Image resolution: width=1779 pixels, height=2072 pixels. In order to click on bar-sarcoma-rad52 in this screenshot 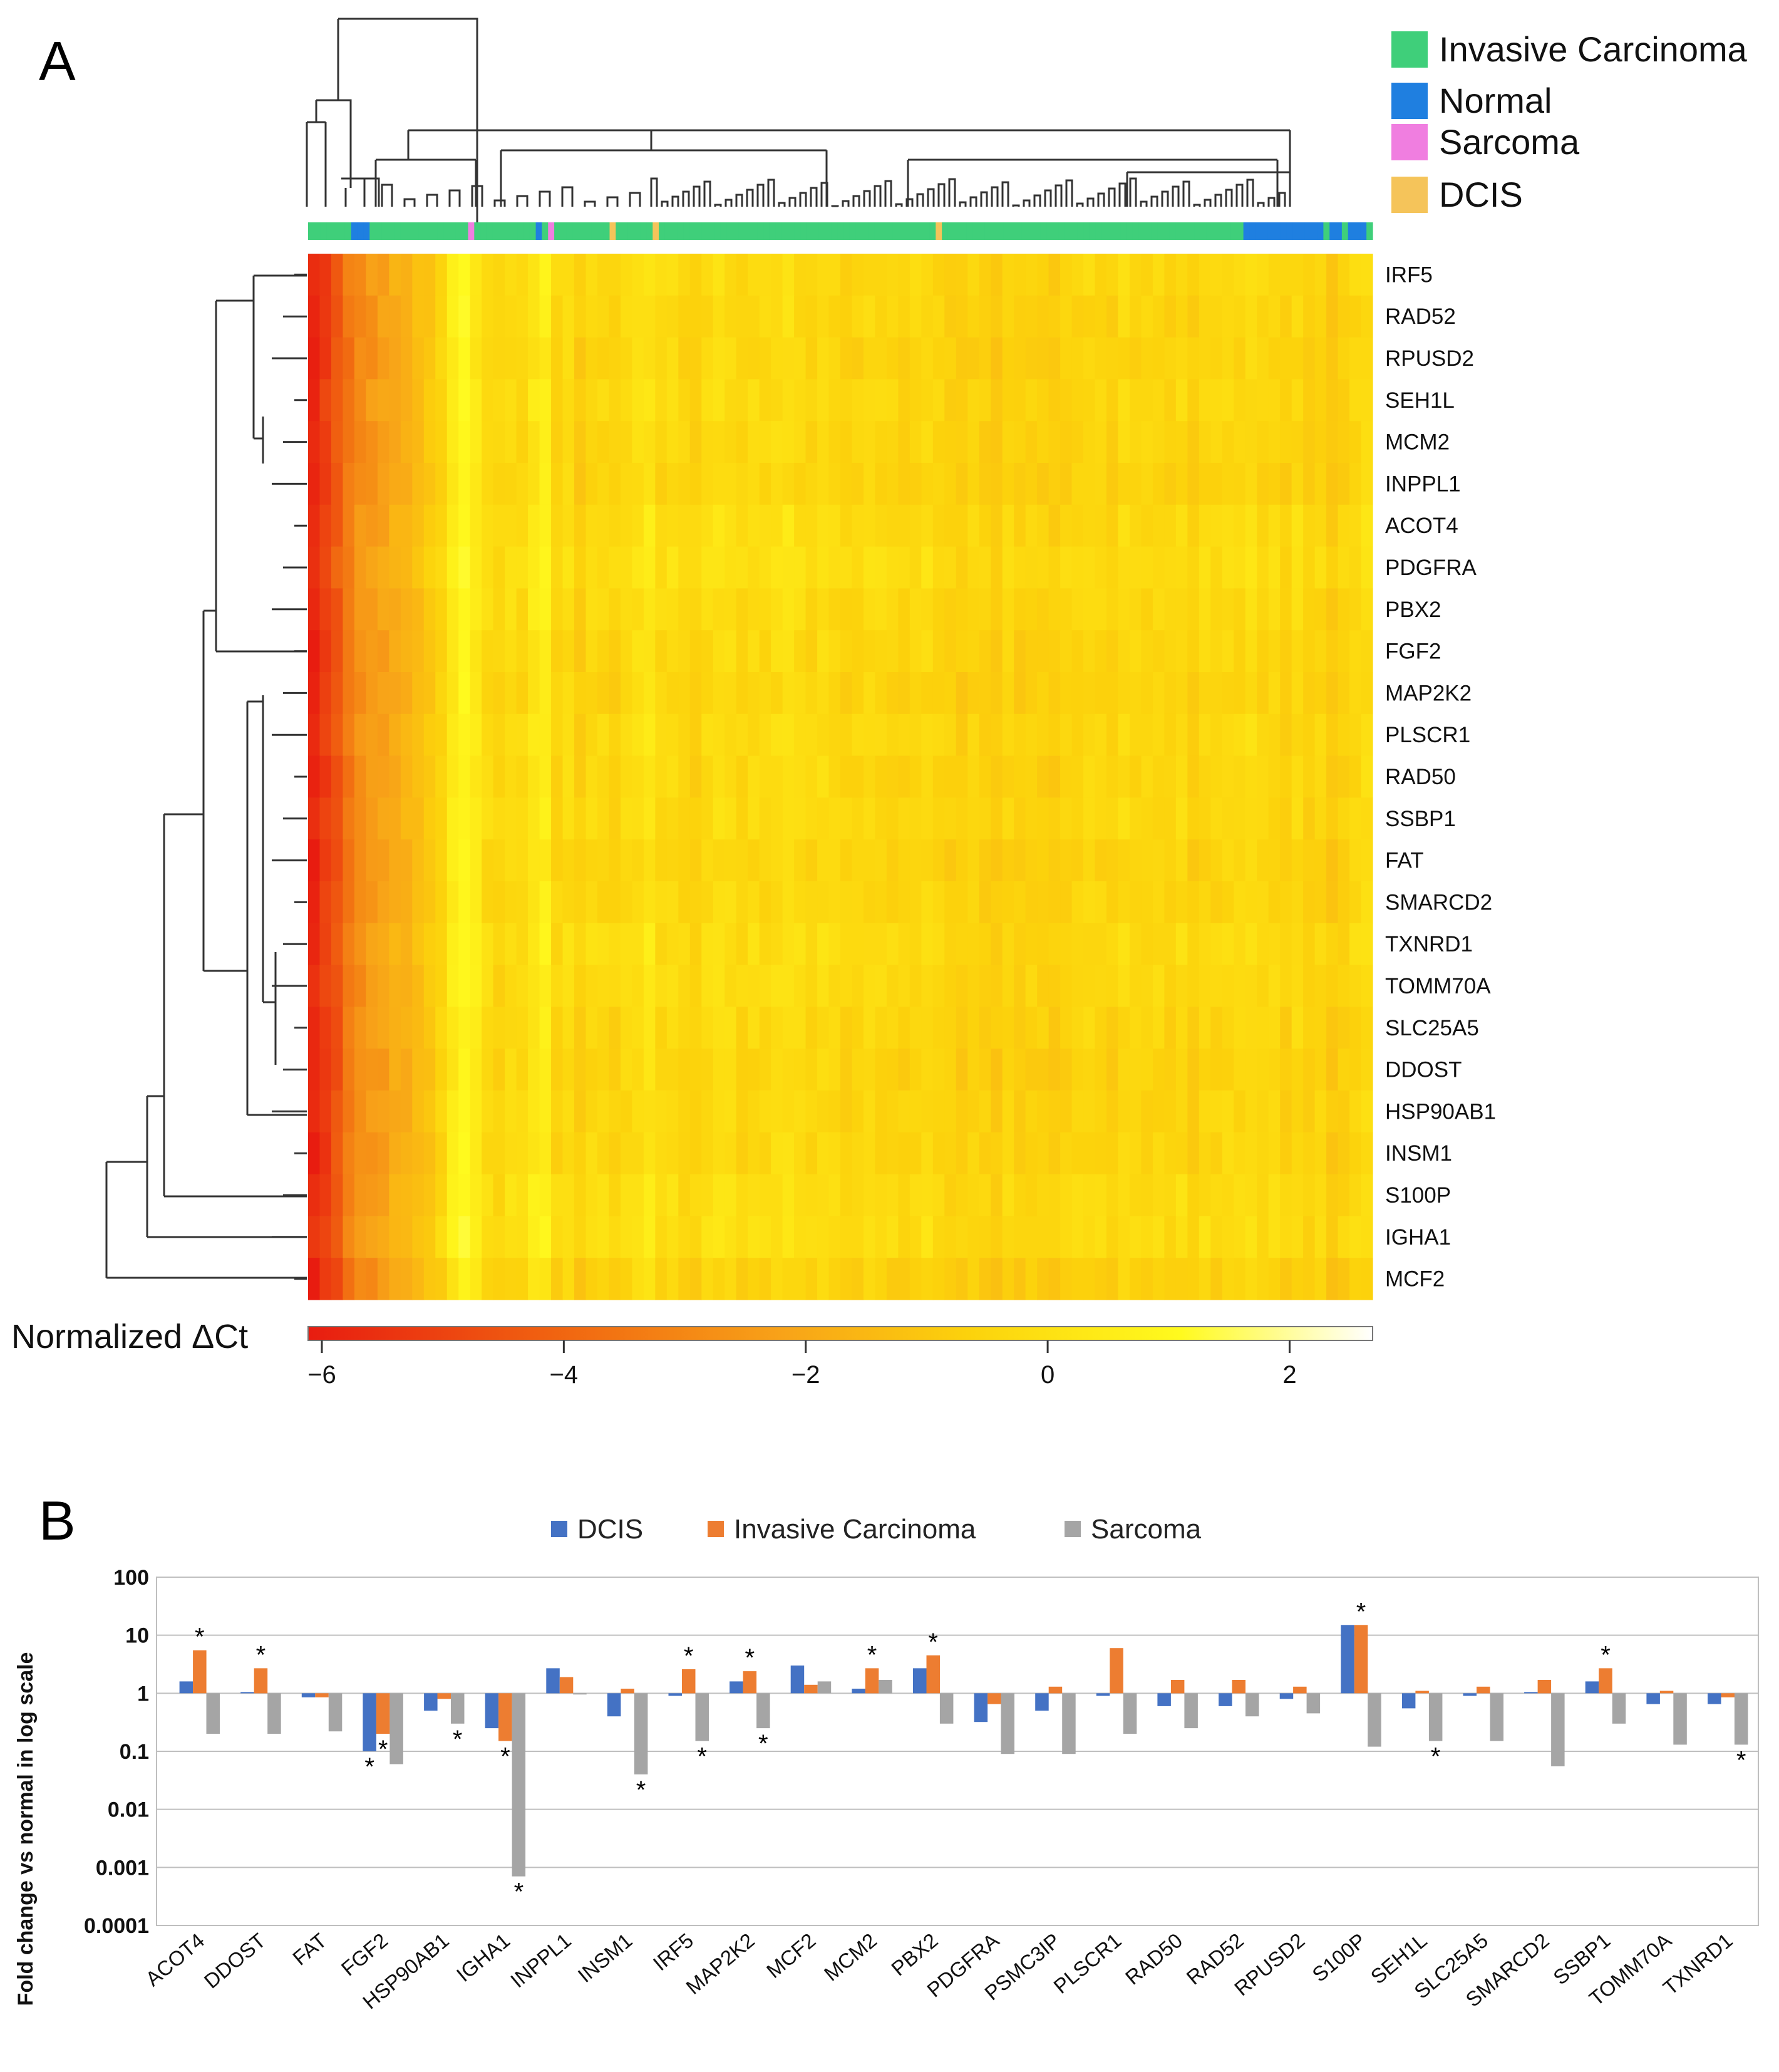, I will do `click(1252, 1705)`.